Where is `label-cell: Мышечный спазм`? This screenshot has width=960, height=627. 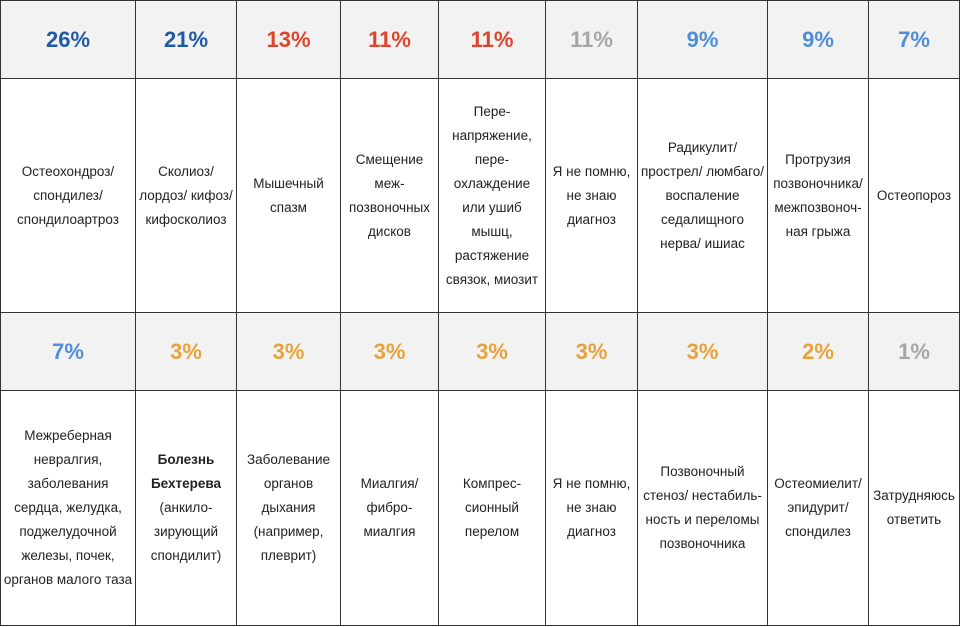 label-cell: Мышечный спазм is located at coordinates (288, 195).